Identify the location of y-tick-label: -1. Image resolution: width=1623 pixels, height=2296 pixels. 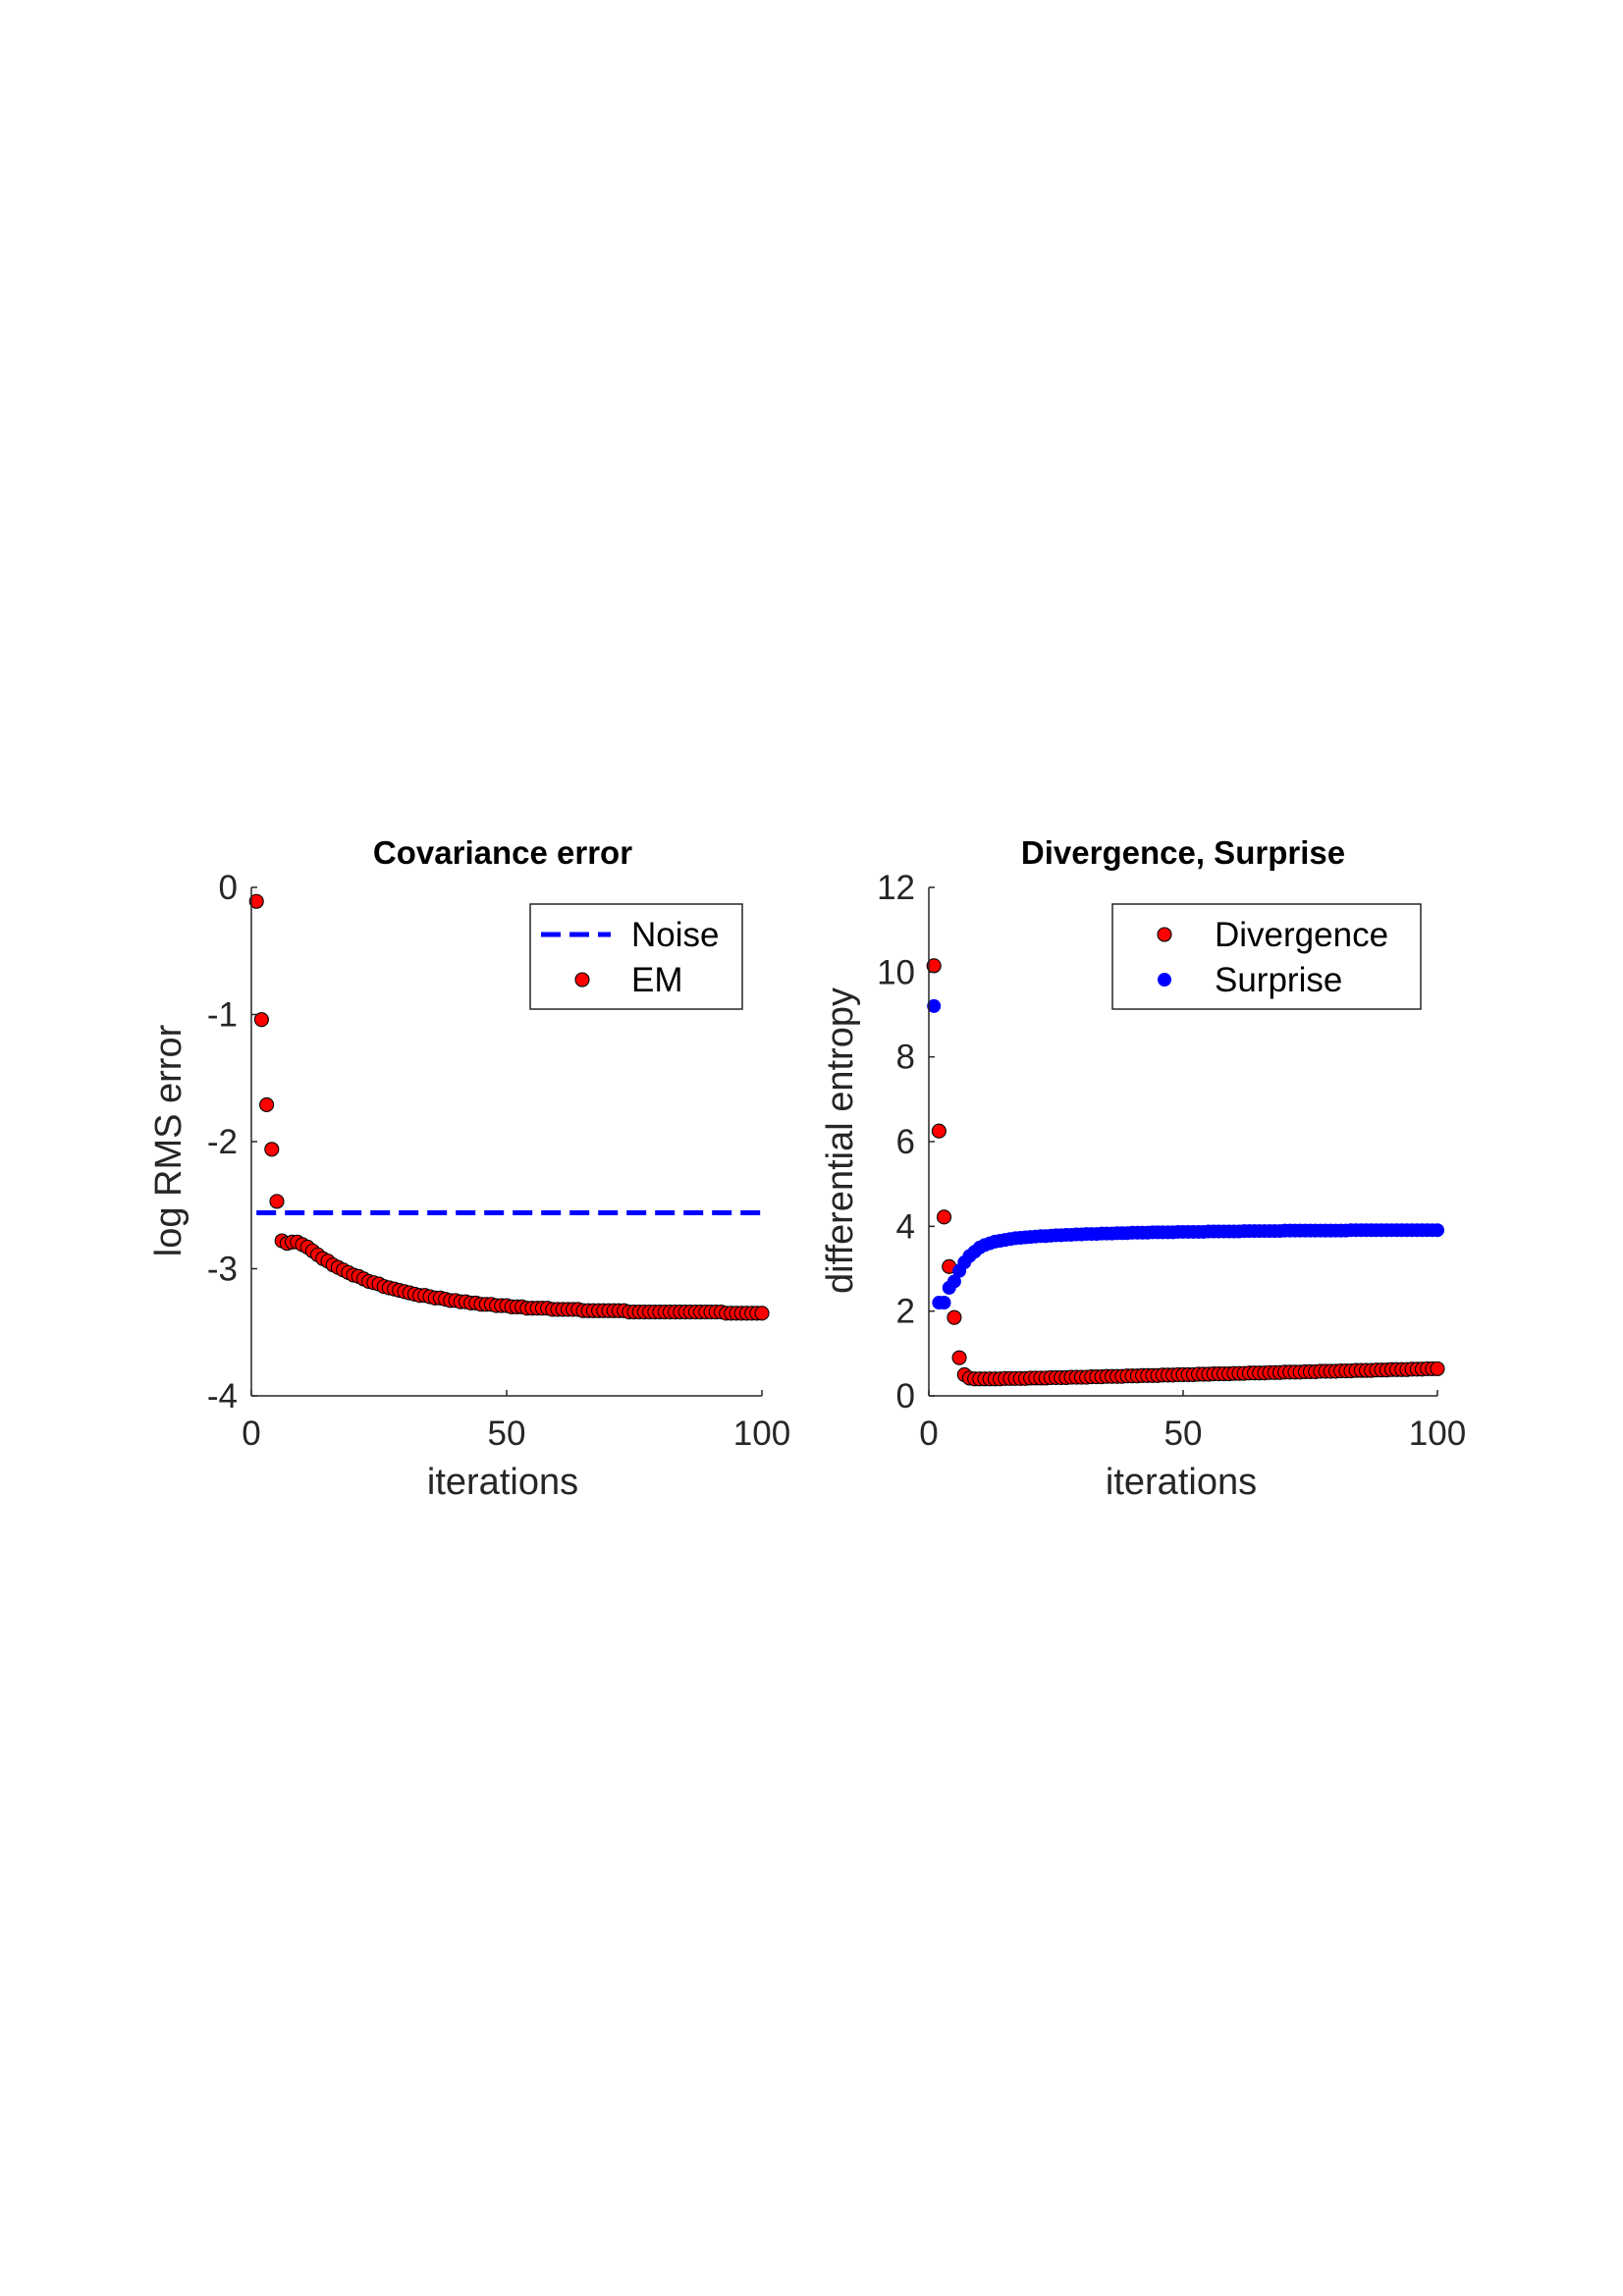
(222, 1015).